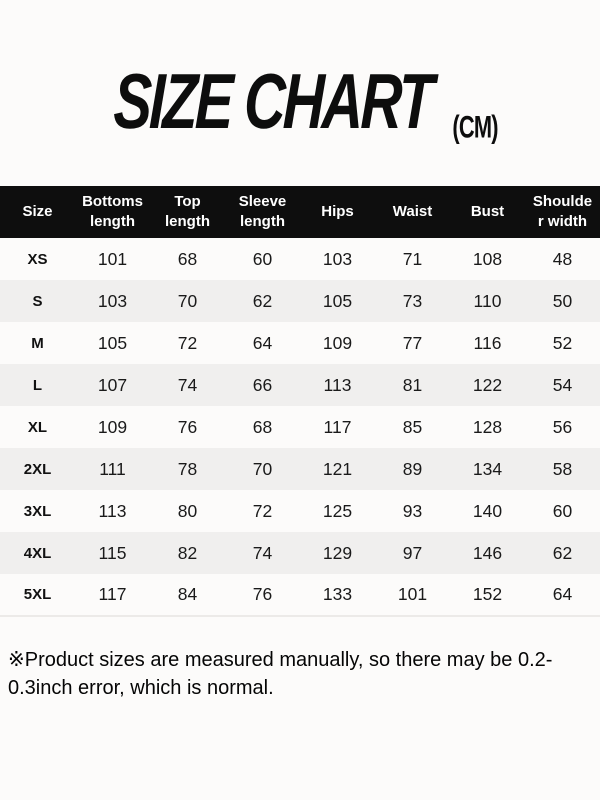  I want to click on size-cell: 2XL, so click(37, 469).